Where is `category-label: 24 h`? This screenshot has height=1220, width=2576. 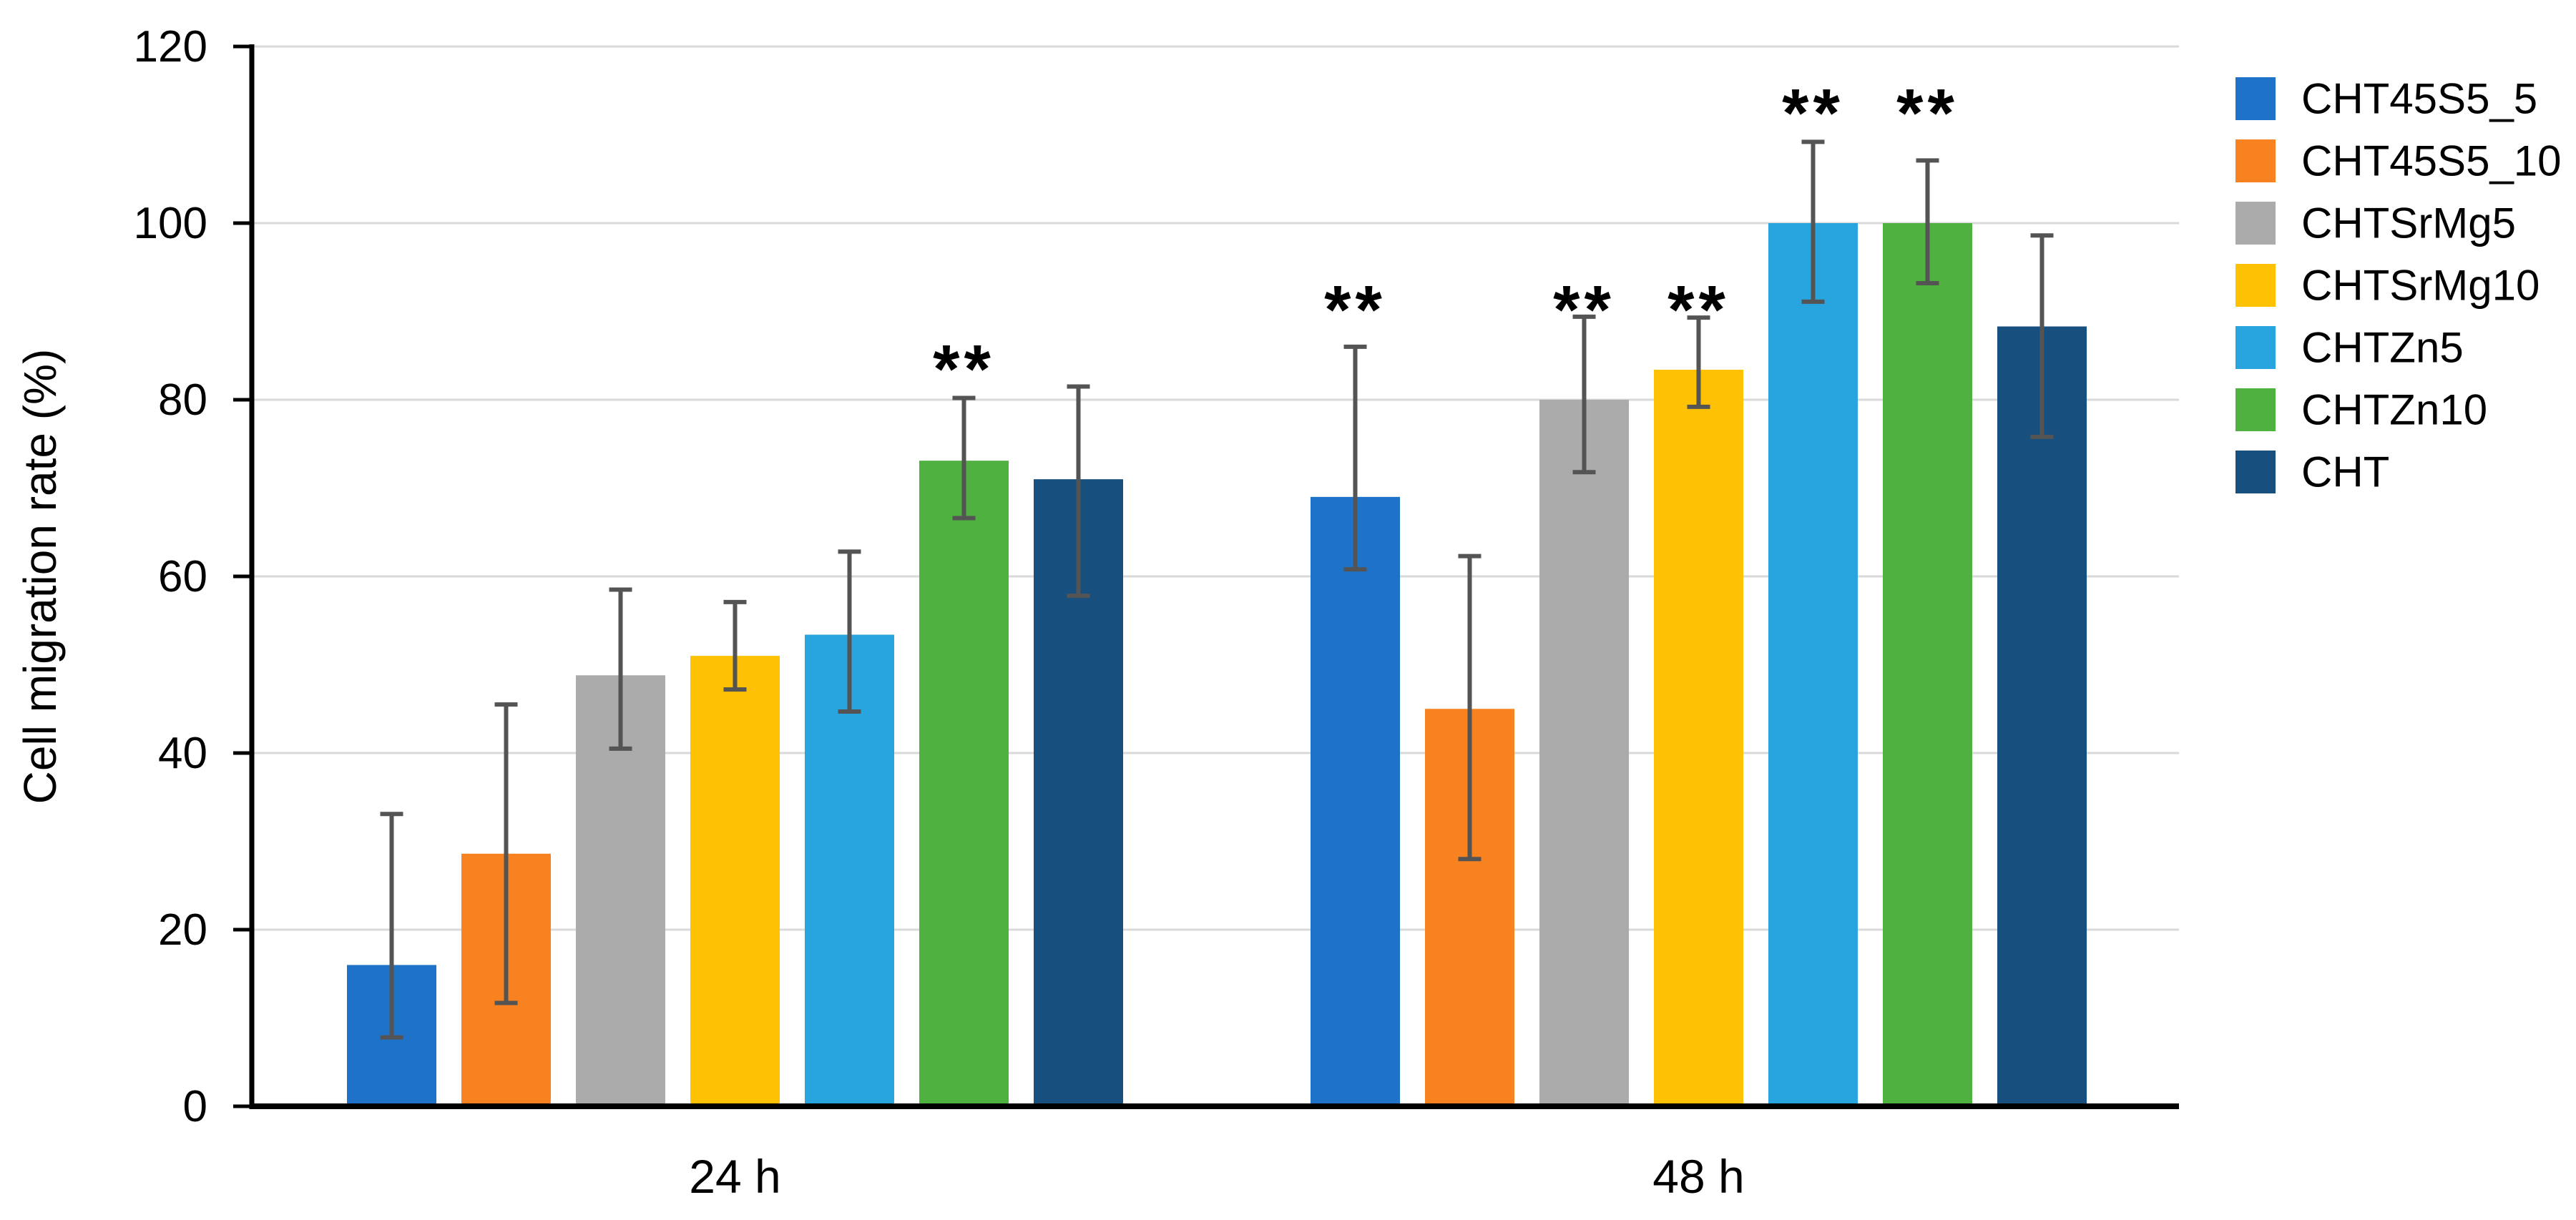
category-label: 24 h is located at coordinates (734, 1176).